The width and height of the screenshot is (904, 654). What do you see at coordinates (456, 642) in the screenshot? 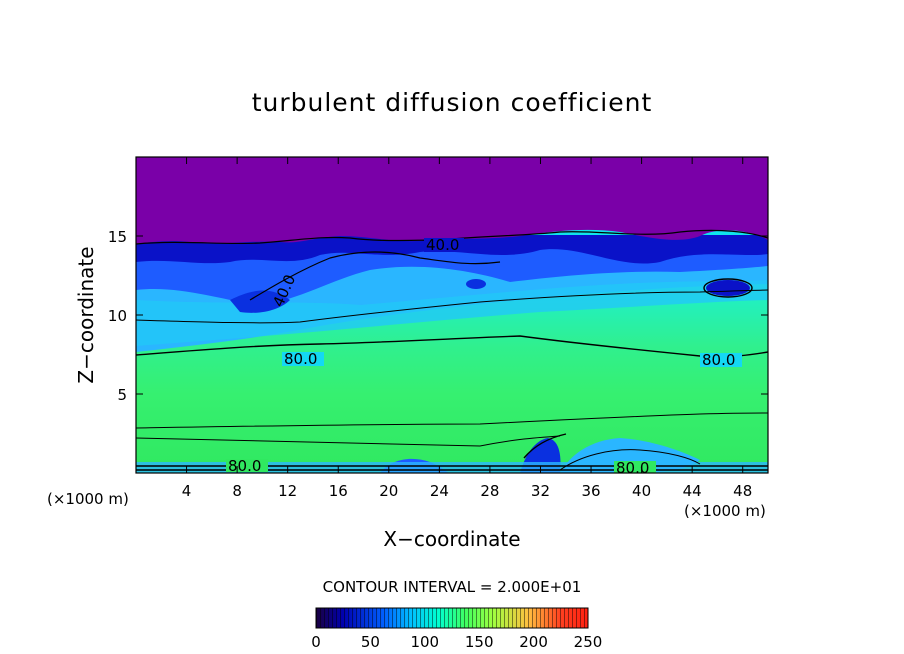
I see `colorbar-ticks: 0 50 100 150 200 250` at bounding box center [456, 642].